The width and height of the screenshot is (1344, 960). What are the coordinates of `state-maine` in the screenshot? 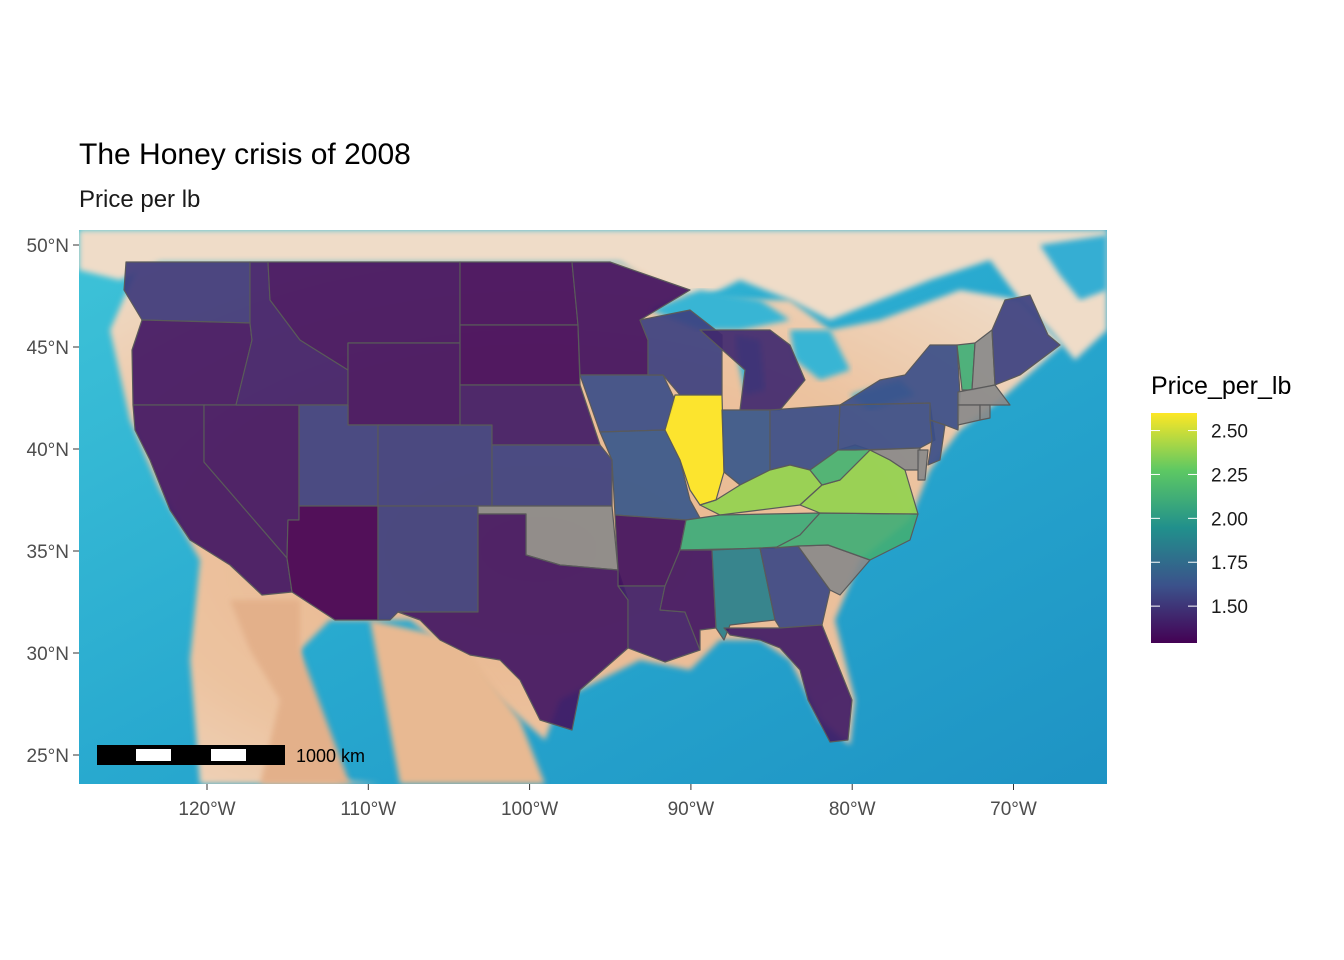 It's located at (1026, 340).